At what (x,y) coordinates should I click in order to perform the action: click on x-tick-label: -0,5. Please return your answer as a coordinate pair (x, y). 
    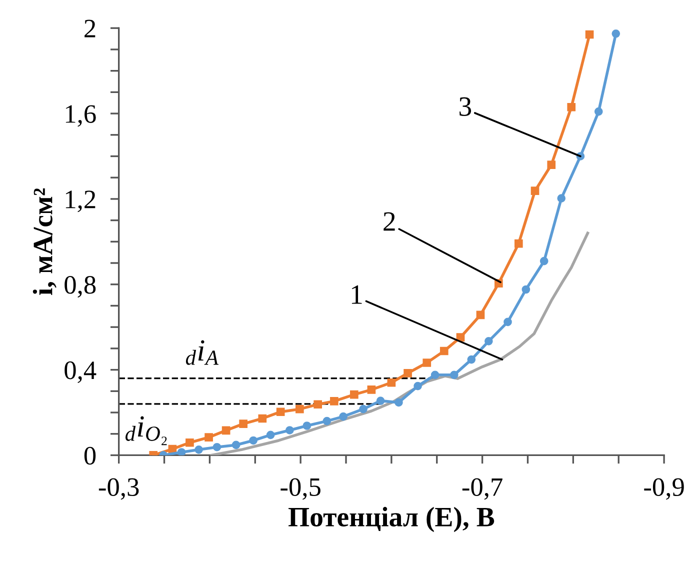
    Looking at the image, I should click on (300, 489).